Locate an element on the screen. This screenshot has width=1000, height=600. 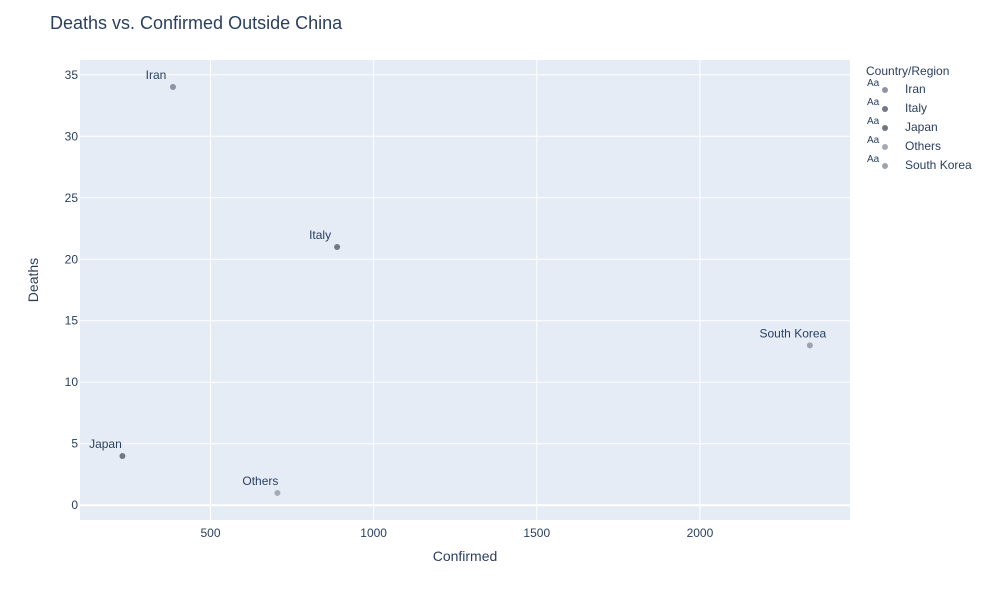
legend-item: Aa Others is located at coordinates (907, 145).